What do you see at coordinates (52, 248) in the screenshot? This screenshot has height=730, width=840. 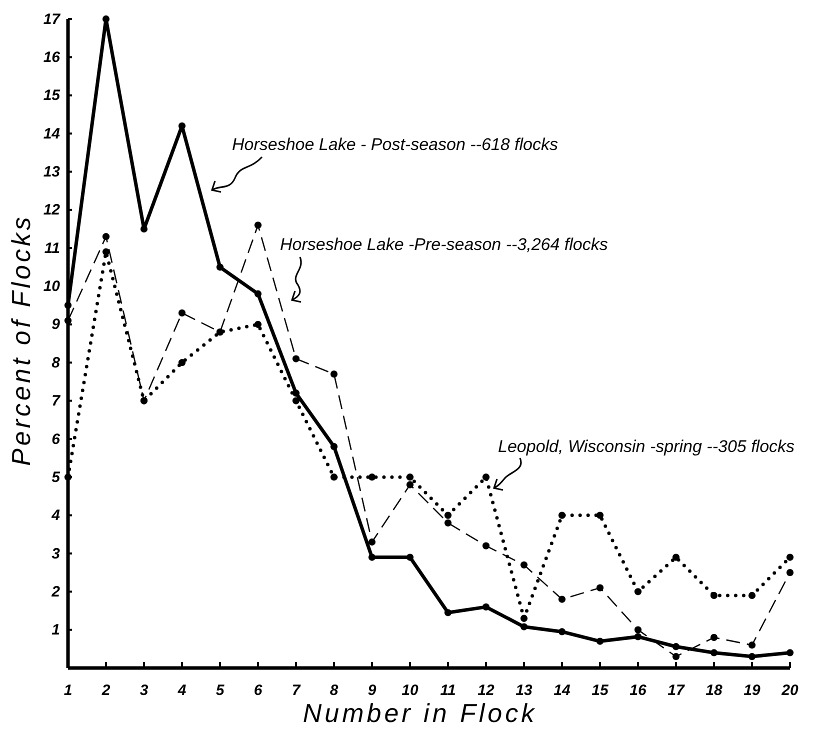 I see `y-tick-label: 11` at bounding box center [52, 248].